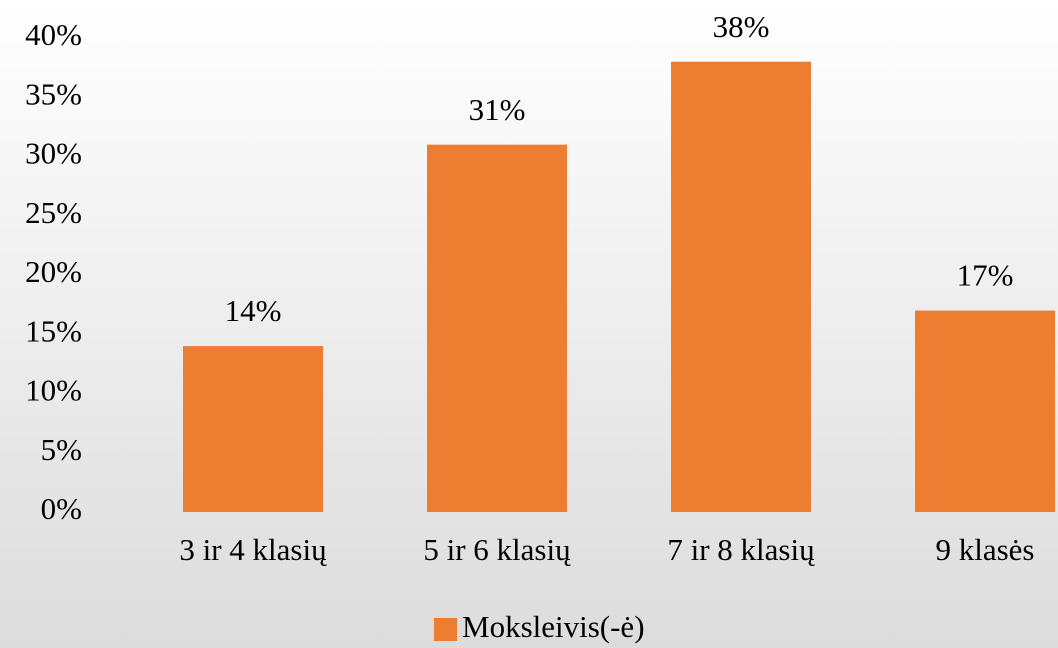 The width and height of the screenshot is (1058, 648). Describe the element at coordinates (53, 93) in the screenshot. I see `y-tick-label: 35%` at that location.